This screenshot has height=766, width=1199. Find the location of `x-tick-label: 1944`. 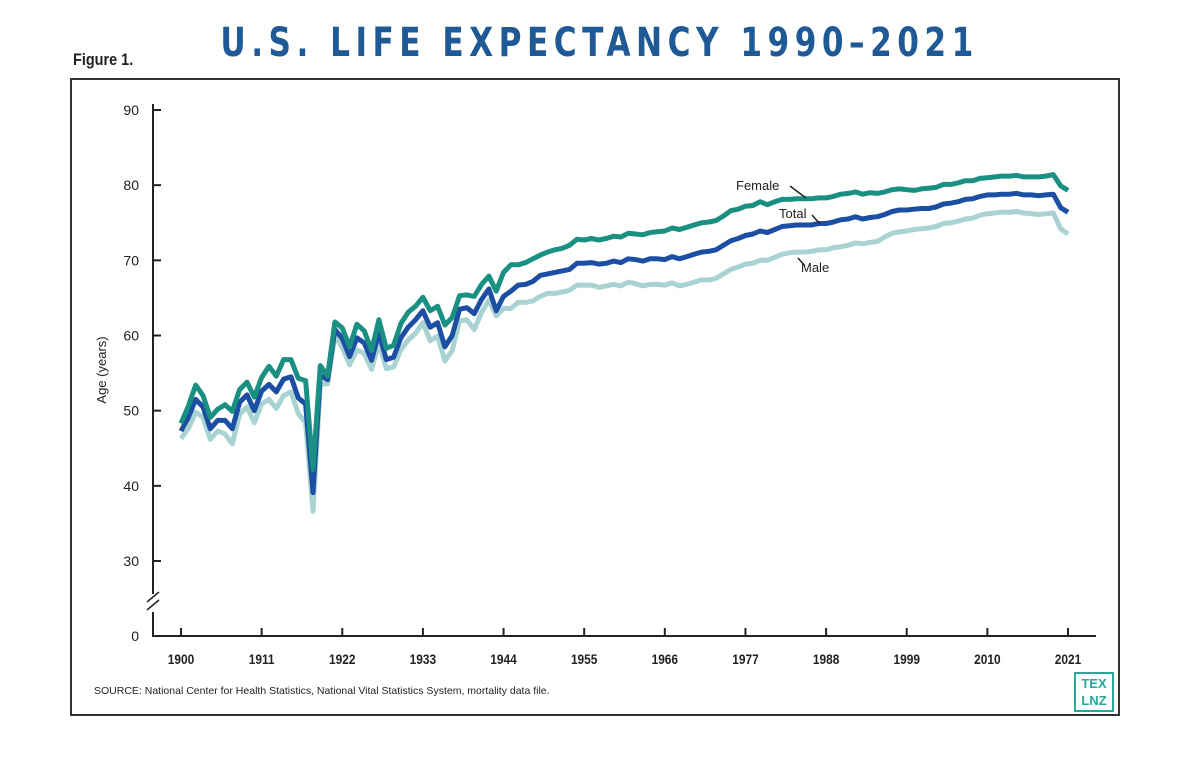

x-tick-label: 1944 is located at coordinates (503, 659).